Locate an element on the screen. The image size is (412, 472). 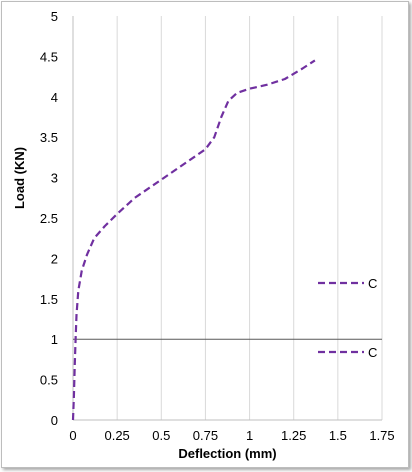
legend: CC is located at coordinates (347, 318).